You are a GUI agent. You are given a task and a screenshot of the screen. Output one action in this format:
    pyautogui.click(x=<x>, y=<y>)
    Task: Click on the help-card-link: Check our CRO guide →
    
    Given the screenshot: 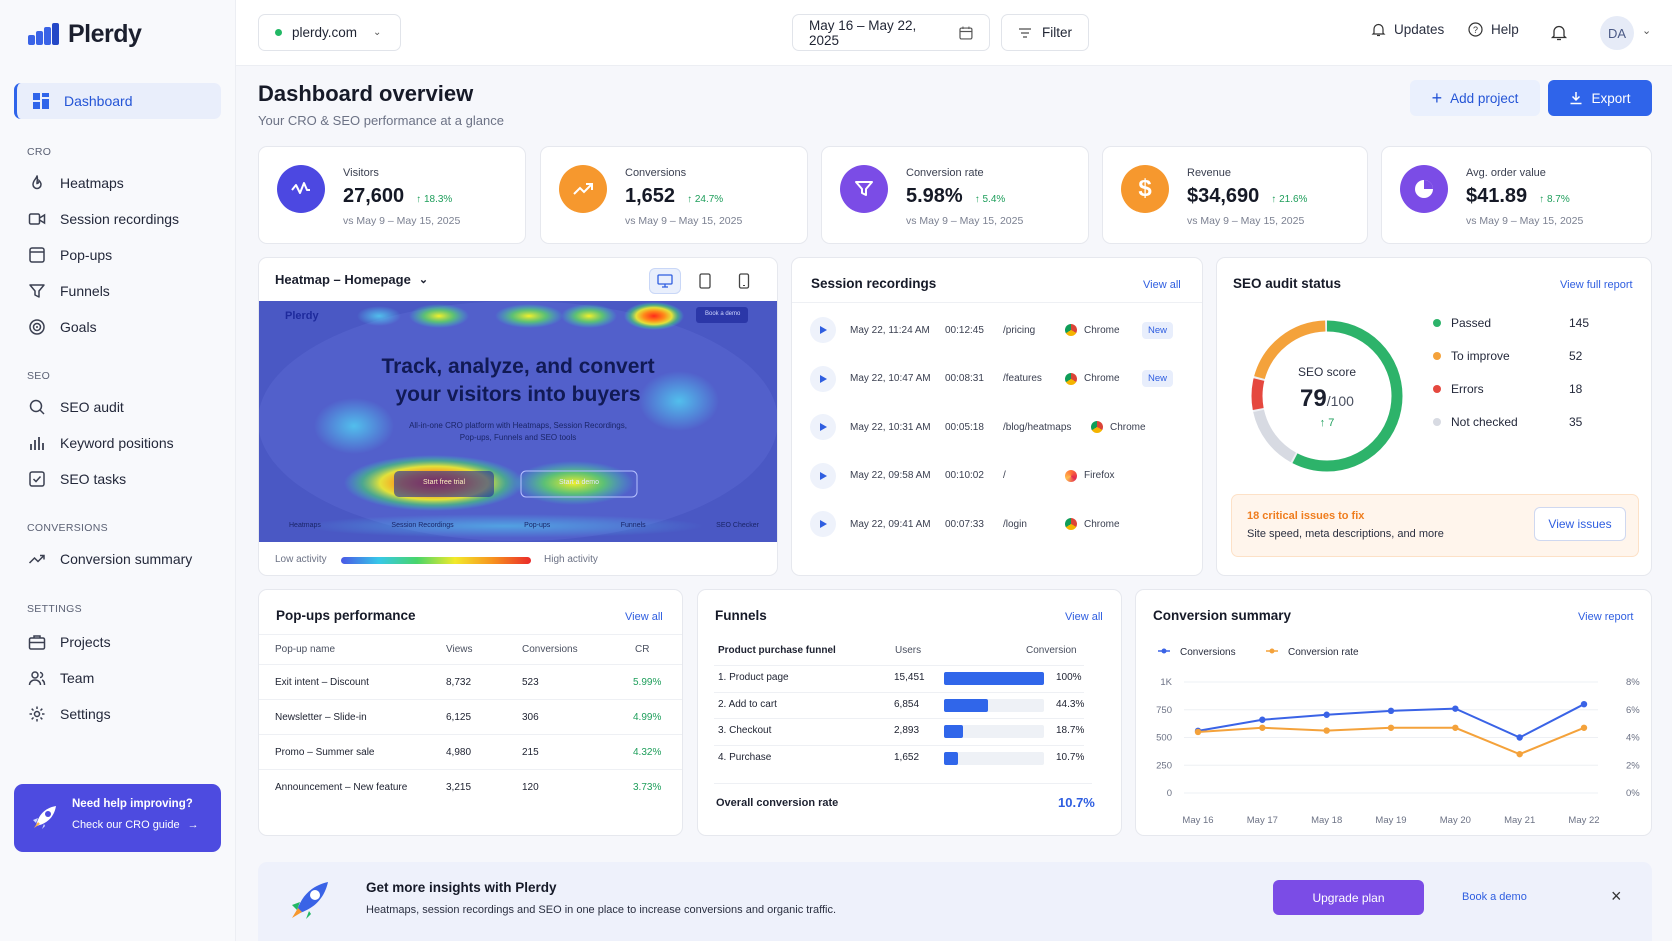 What is the action you would take?
    pyautogui.click(x=146, y=825)
    